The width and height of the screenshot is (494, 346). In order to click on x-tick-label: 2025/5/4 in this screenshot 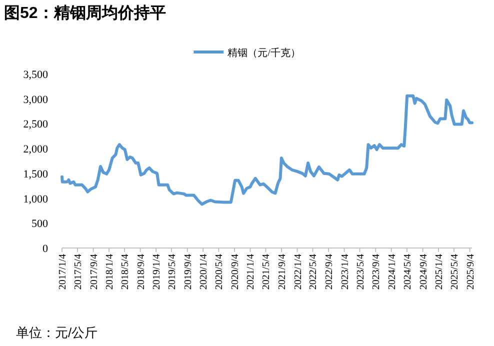, I will do `click(454, 272)`.